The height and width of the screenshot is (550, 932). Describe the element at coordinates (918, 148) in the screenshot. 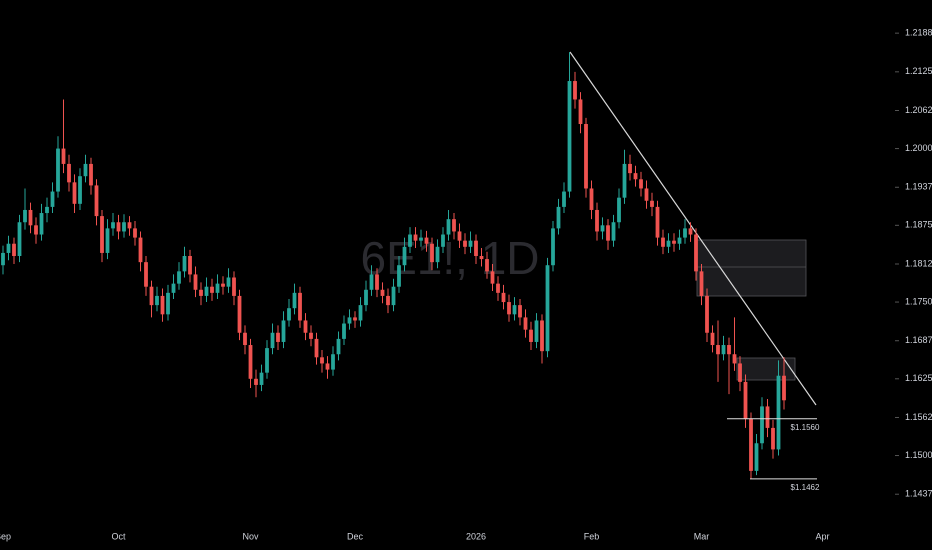

I see `y-tick-label: 1.2000` at that location.